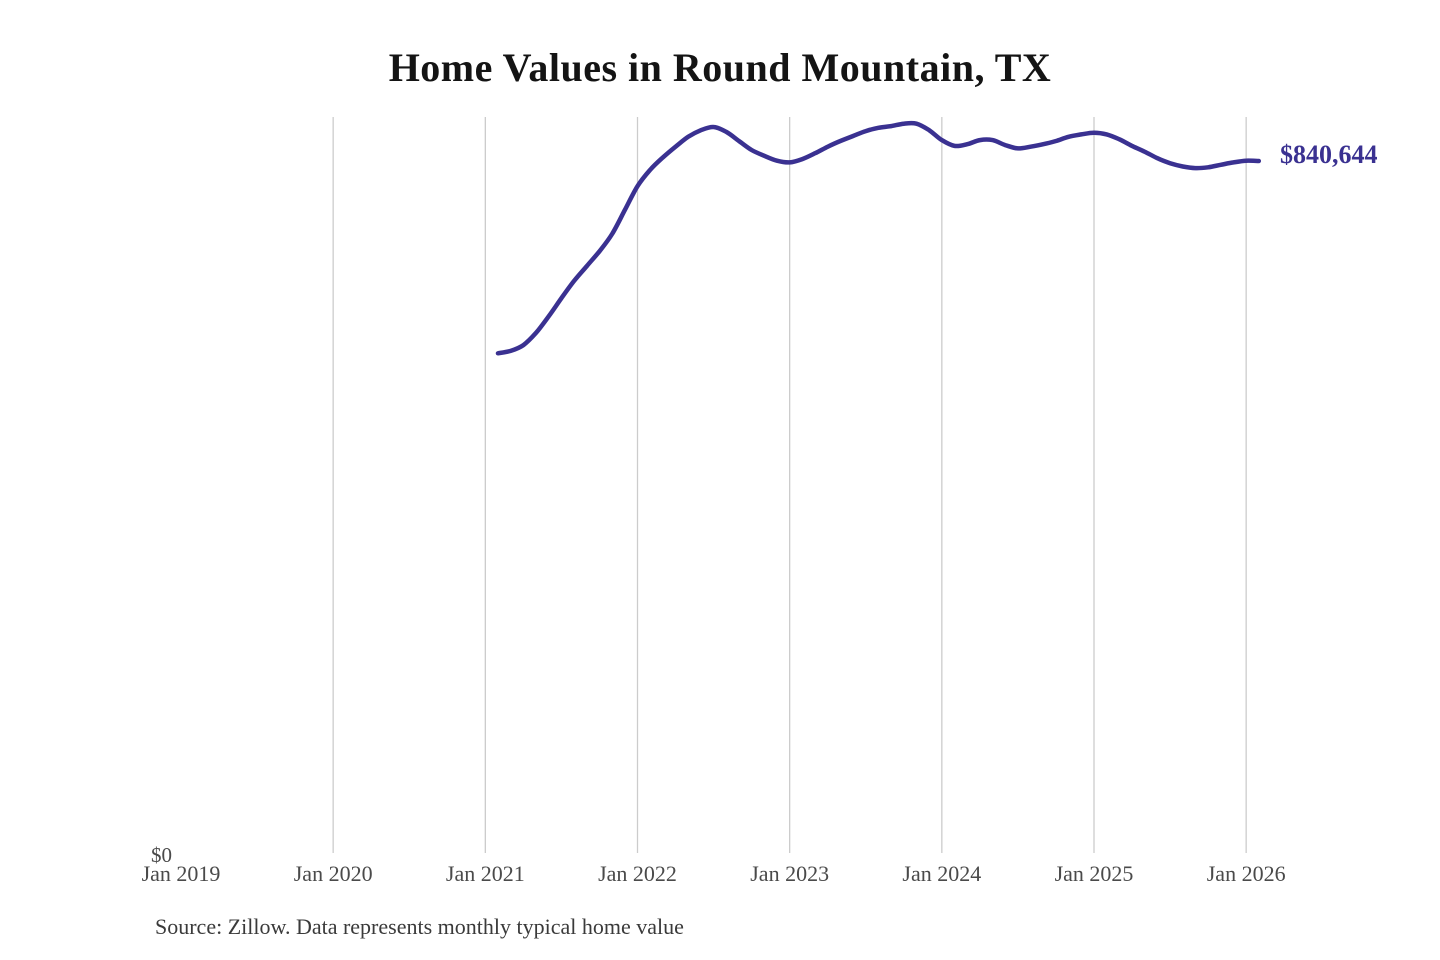  What do you see at coordinates (941, 873) in the screenshot?
I see `x-tick-label: Jan 2024` at bounding box center [941, 873].